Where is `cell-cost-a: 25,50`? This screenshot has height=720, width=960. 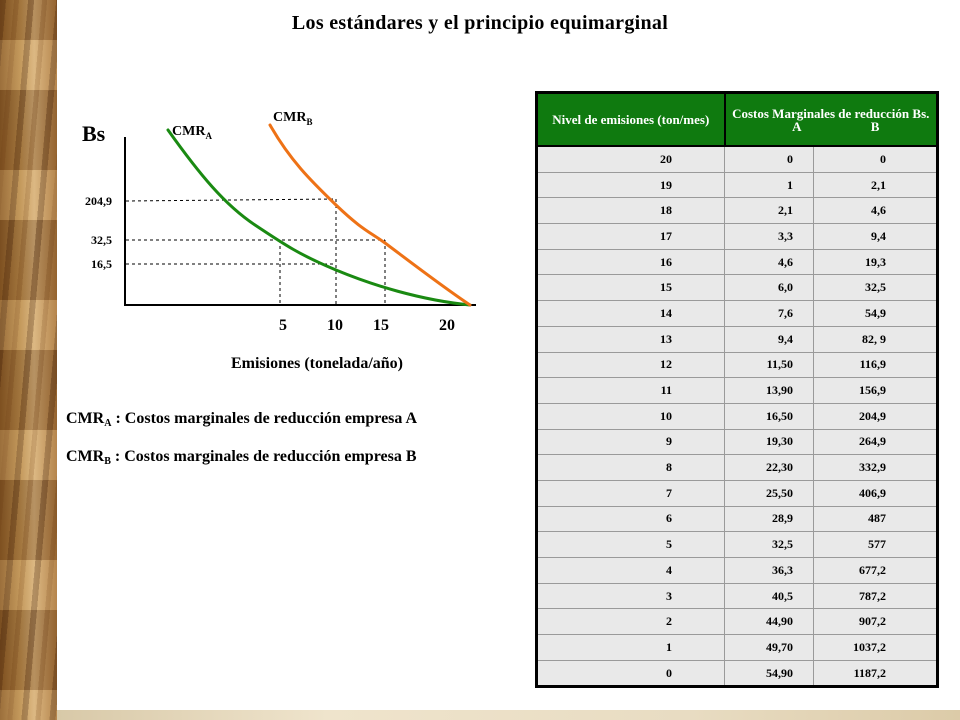 cell-cost-a: 25,50 is located at coordinates (769, 493).